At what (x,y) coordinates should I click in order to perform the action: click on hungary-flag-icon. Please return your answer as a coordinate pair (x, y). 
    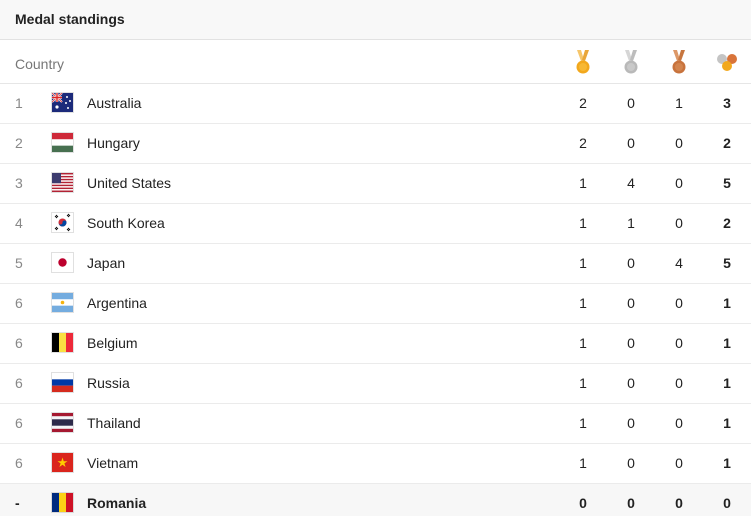
    Looking at the image, I should click on (62, 142).